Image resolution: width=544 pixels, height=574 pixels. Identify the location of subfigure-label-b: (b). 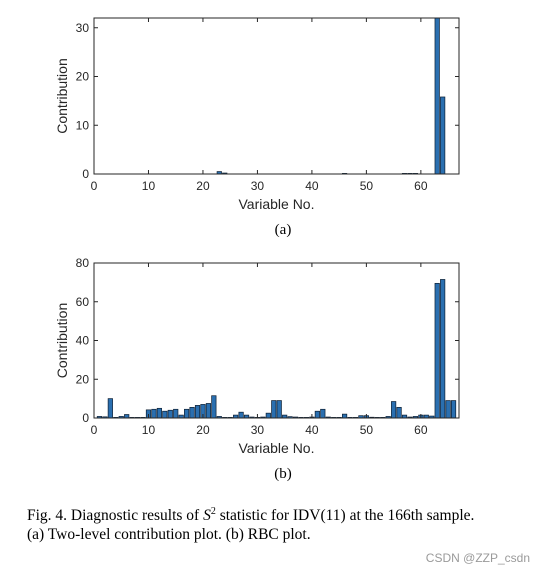
(283, 474).